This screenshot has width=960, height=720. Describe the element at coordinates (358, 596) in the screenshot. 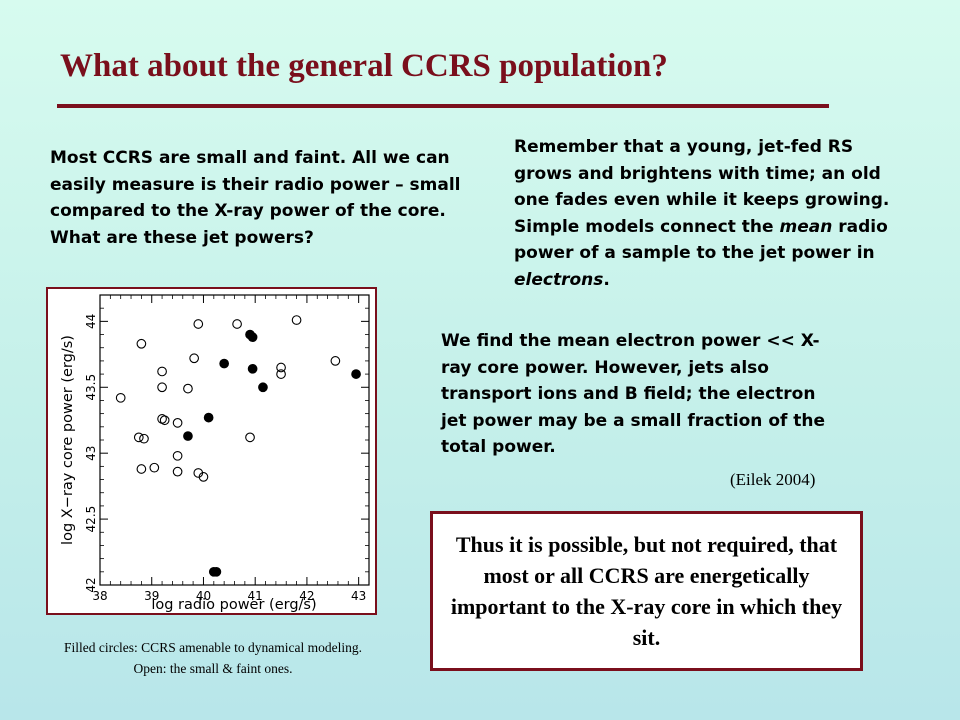

I see `x-tick-label: 43` at that location.